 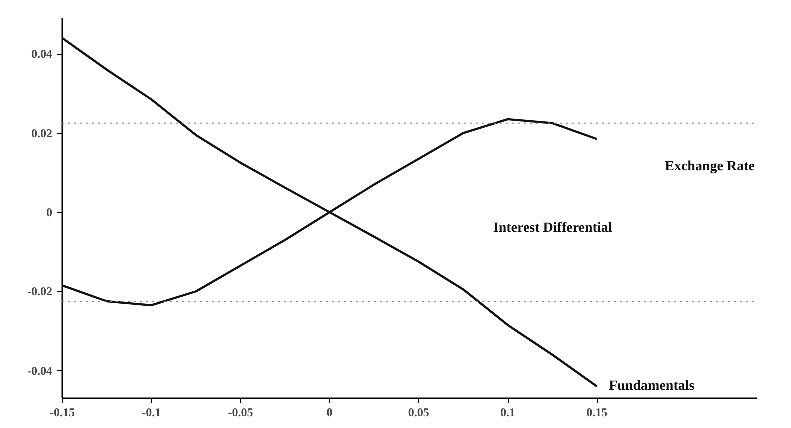 What do you see at coordinates (508, 413) in the screenshot?
I see `x-tick-label: 0.1` at bounding box center [508, 413].